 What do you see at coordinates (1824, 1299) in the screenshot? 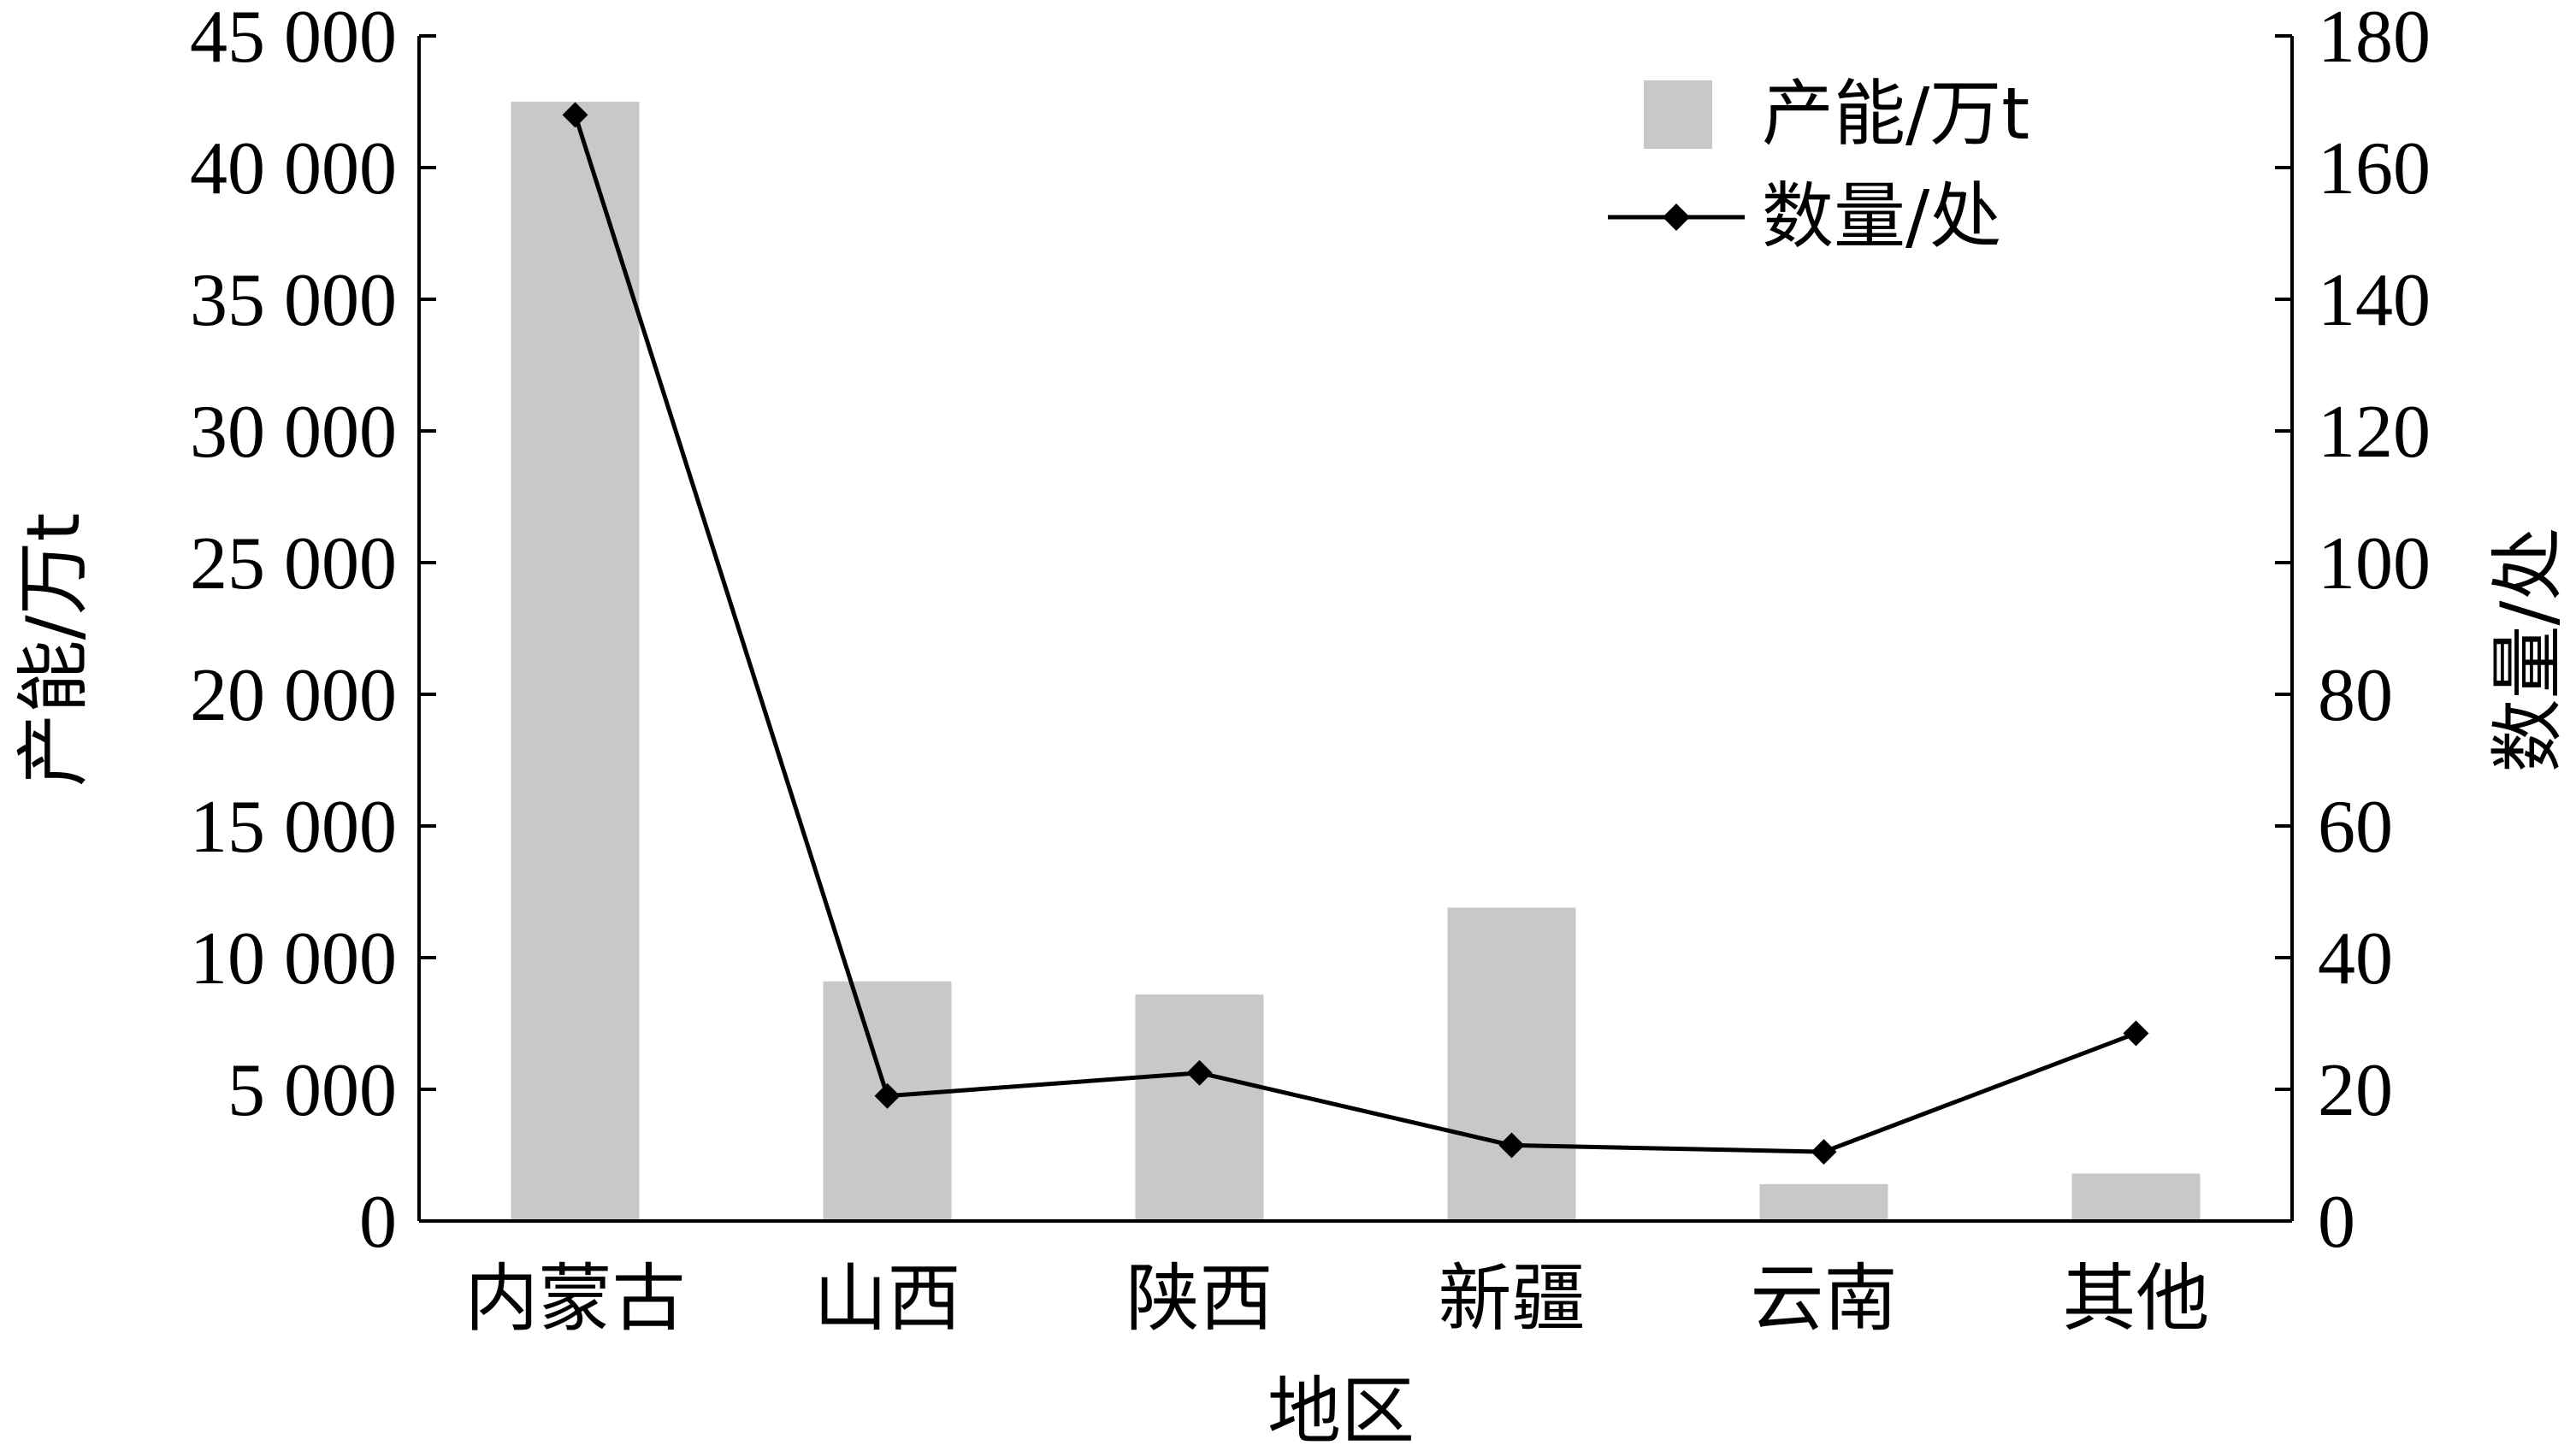
I see `x-tick-label-4: 云南` at bounding box center [1824, 1299].